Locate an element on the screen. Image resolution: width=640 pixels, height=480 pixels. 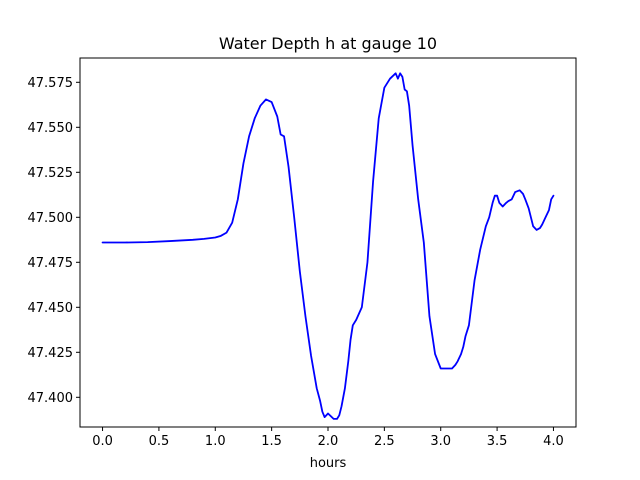
x-tick-label: 0.5 is located at coordinates (159, 441).